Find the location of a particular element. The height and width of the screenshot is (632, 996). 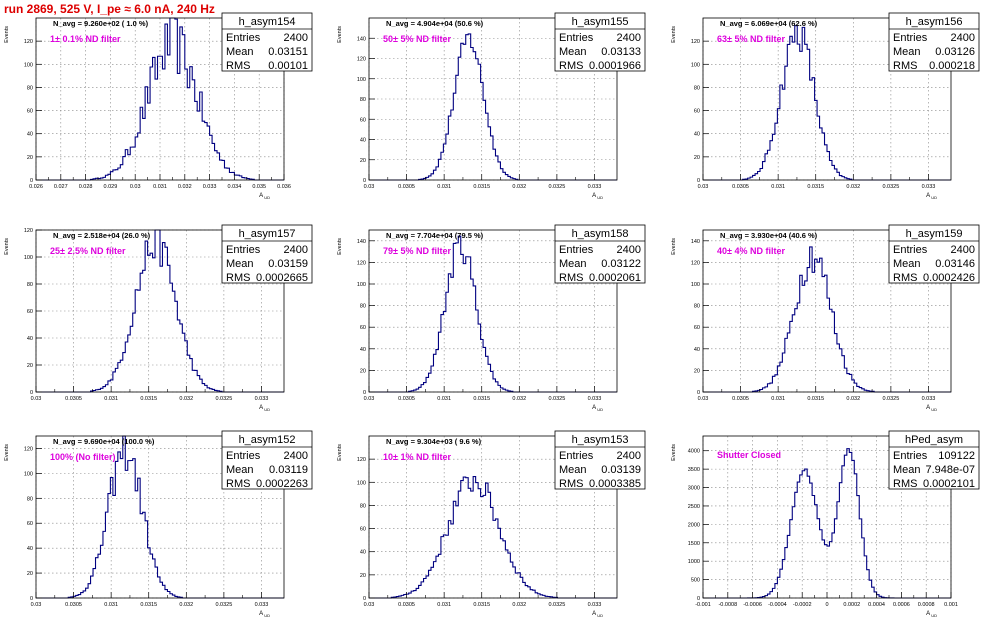

n-avg-text: N_avg = 9.690e+04 (100.0 %) is located at coordinates (104, 441).